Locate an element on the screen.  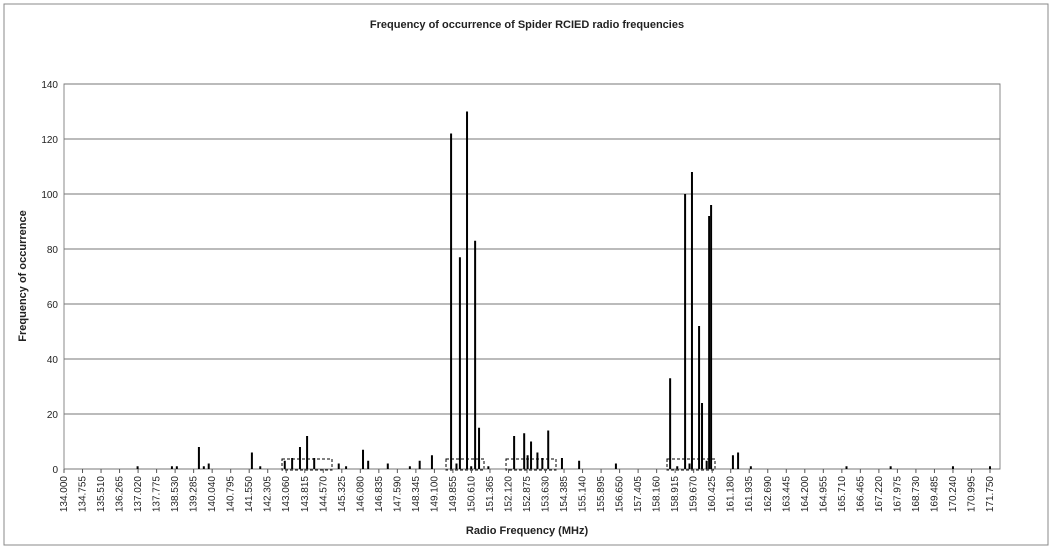
x-tick-label: 144.570 is located at coordinates (323, 494).